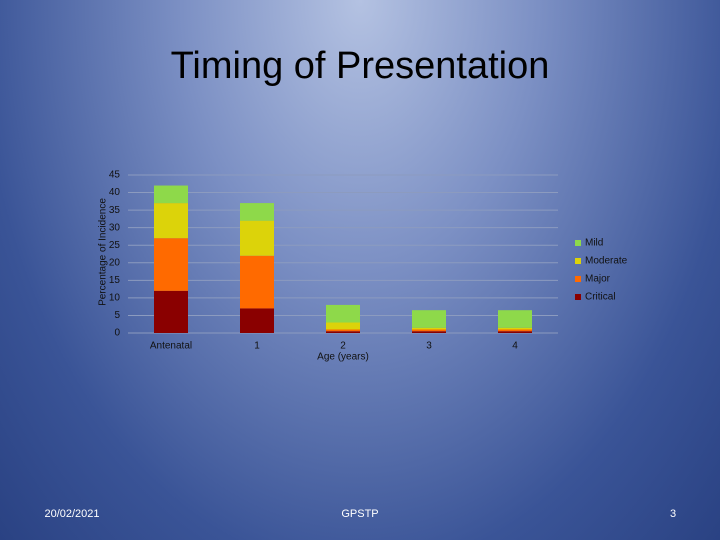  I want to click on legend-label: Moderate, so click(606, 261).